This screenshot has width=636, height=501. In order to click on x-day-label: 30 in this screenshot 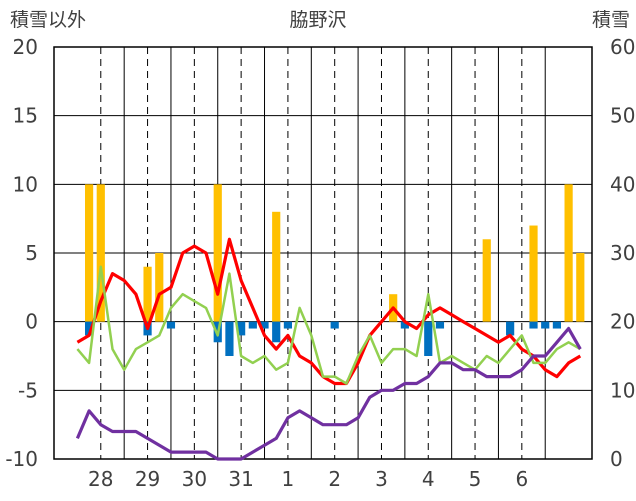, I will do `click(194, 479)`.